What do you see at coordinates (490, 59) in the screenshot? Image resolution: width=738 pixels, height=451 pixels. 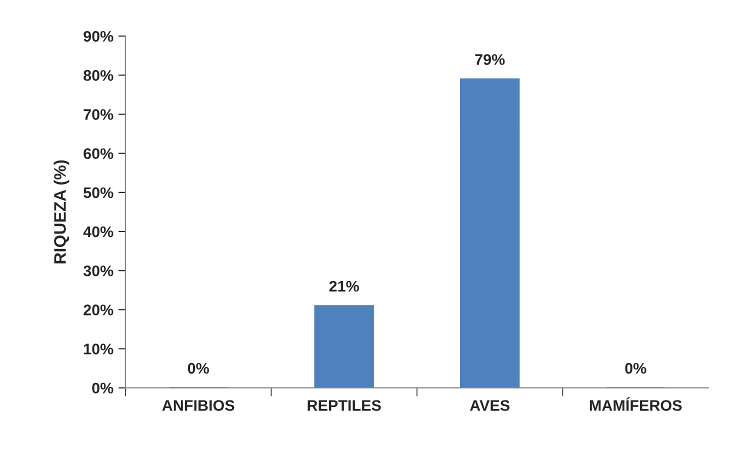 I see `data-label: 79%` at bounding box center [490, 59].